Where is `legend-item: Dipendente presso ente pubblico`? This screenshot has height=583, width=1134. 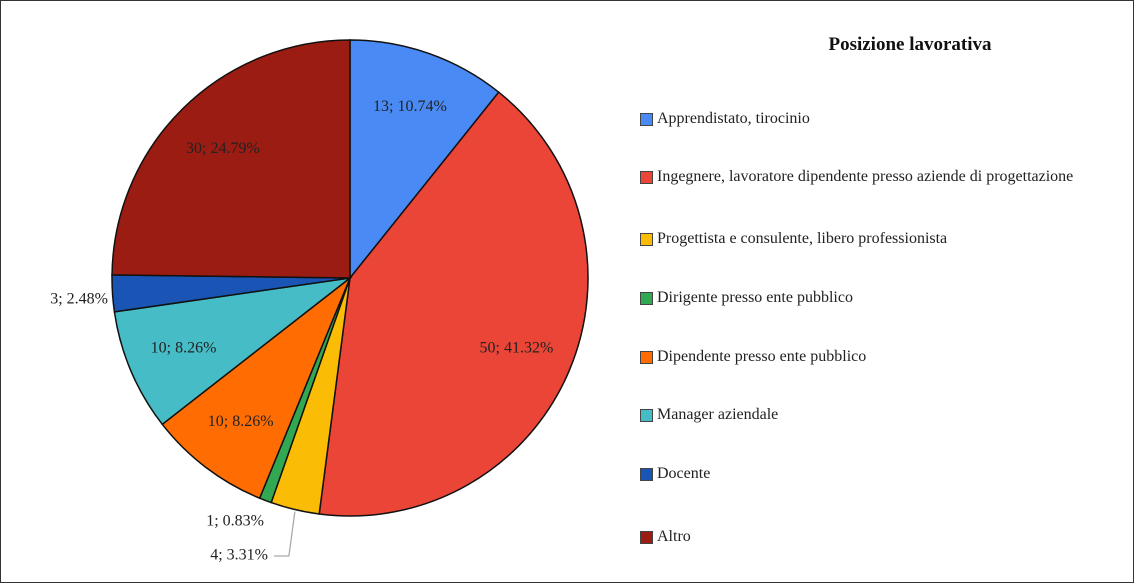
legend-item: Dipendente presso ente pubblico is located at coordinates (880, 356).